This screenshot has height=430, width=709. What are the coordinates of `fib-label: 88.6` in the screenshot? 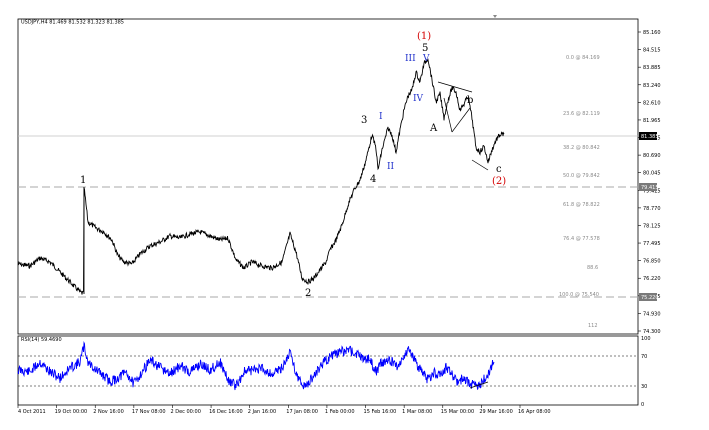 It's located at (592, 268).